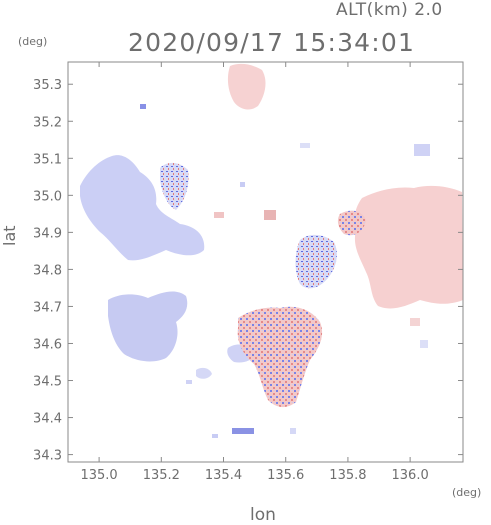 This screenshot has width=491, height=525. What do you see at coordinates (47, 456) in the screenshot?
I see `y-tick-label: 34.3` at bounding box center [47, 456].